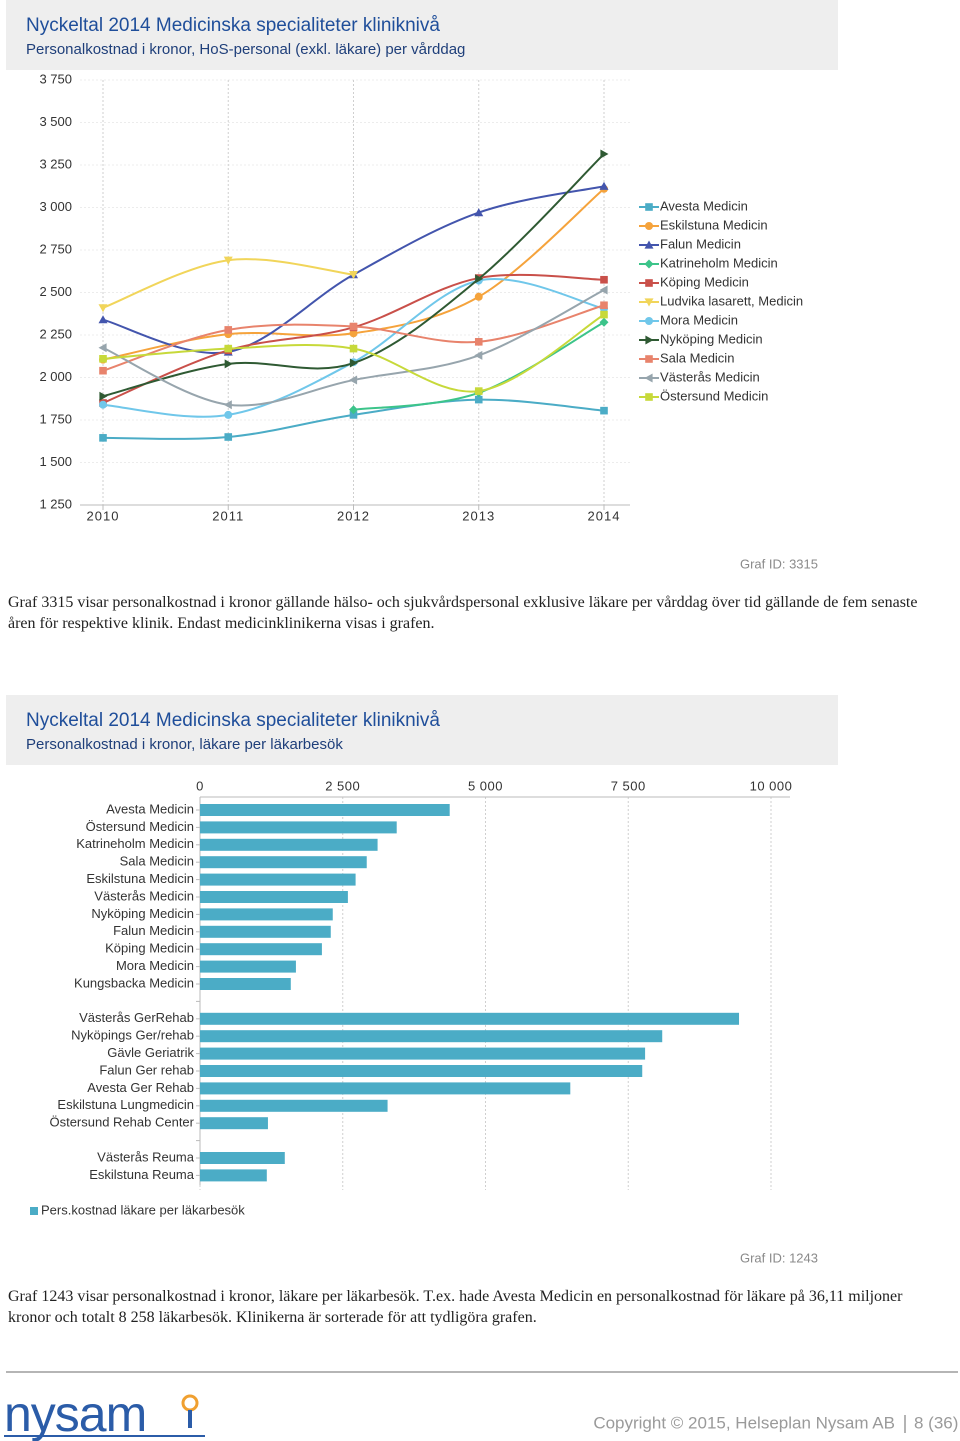 The height and width of the screenshot is (1441, 960). What do you see at coordinates (478, 515) in the screenshot?
I see `x-tick-label: 2013` at bounding box center [478, 515].